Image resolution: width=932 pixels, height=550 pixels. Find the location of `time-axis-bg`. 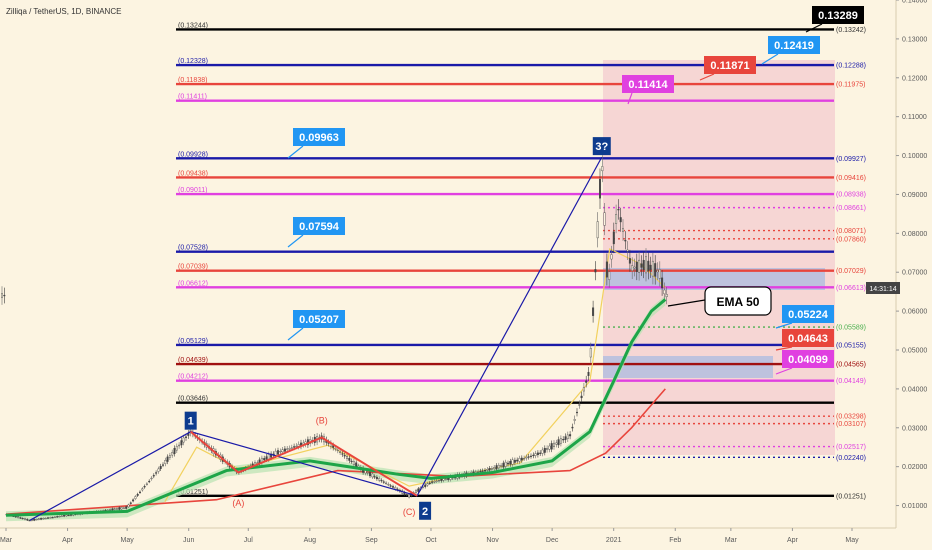

time-axis-bg is located at coordinates (466, 539).